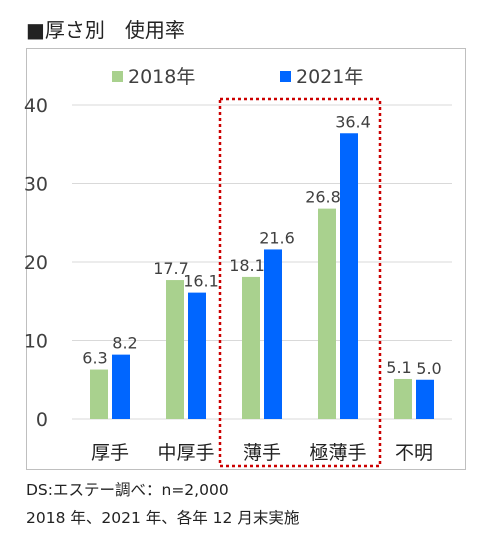 Image resolution: width=496 pixels, height=550 pixels. Describe the element at coordinates (185, 453) in the screenshot. I see `x-tick-label: 中厚手` at that location.